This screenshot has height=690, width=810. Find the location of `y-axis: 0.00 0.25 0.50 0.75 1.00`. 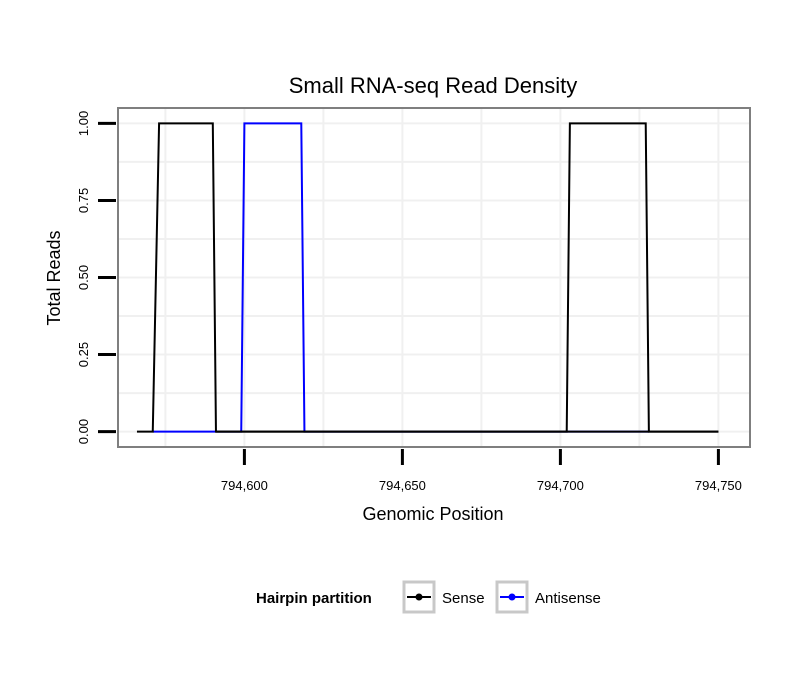

y-axis: 0.00 0.25 0.50 0.75 1.00 is located at coordinates (96, 277).